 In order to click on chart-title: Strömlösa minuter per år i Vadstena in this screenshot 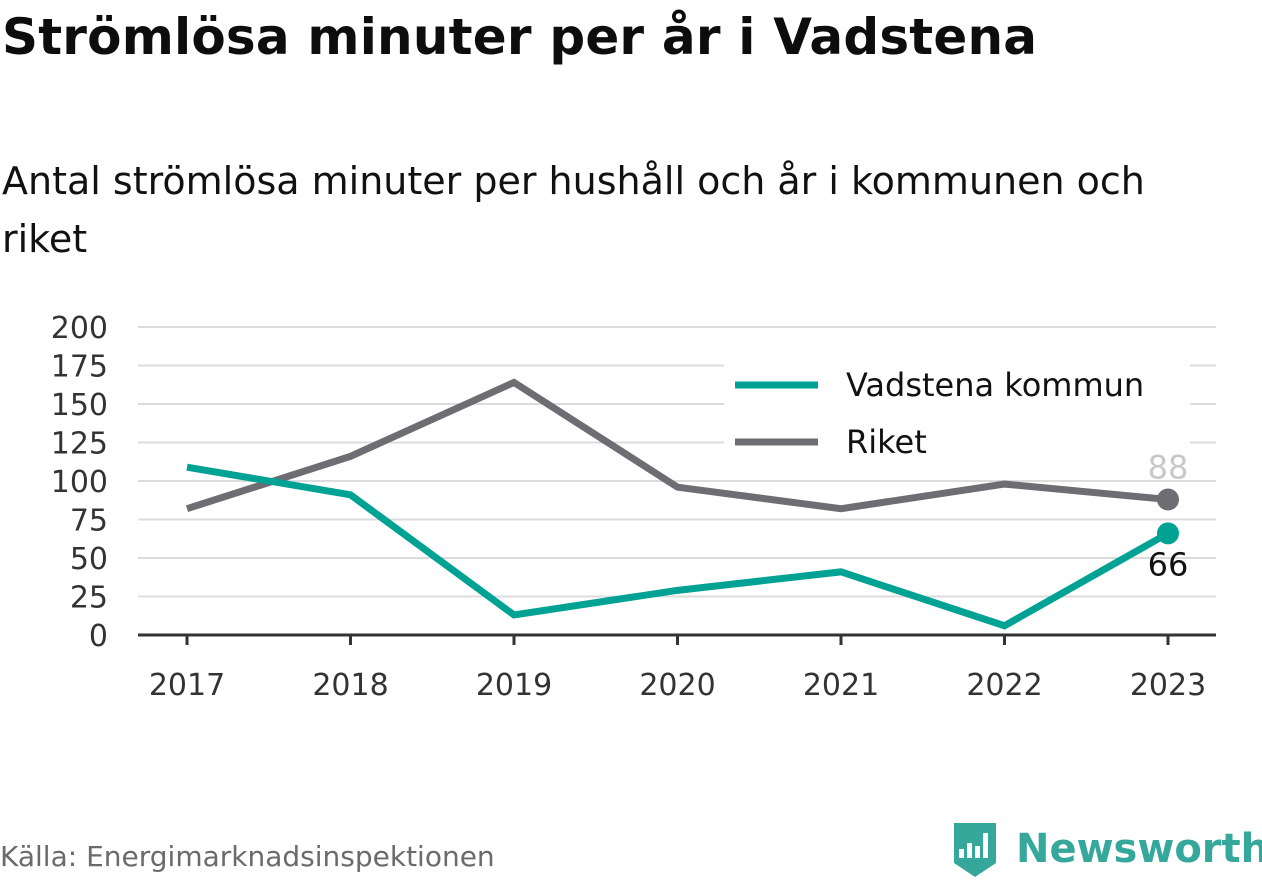, I will do `click(520, 37)`.